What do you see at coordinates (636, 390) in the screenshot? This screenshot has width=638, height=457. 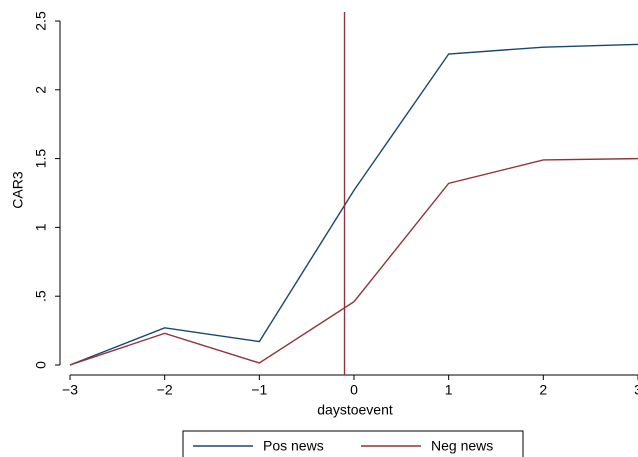 I see `x-tick-label: 3` at bounding box center [636, 390].